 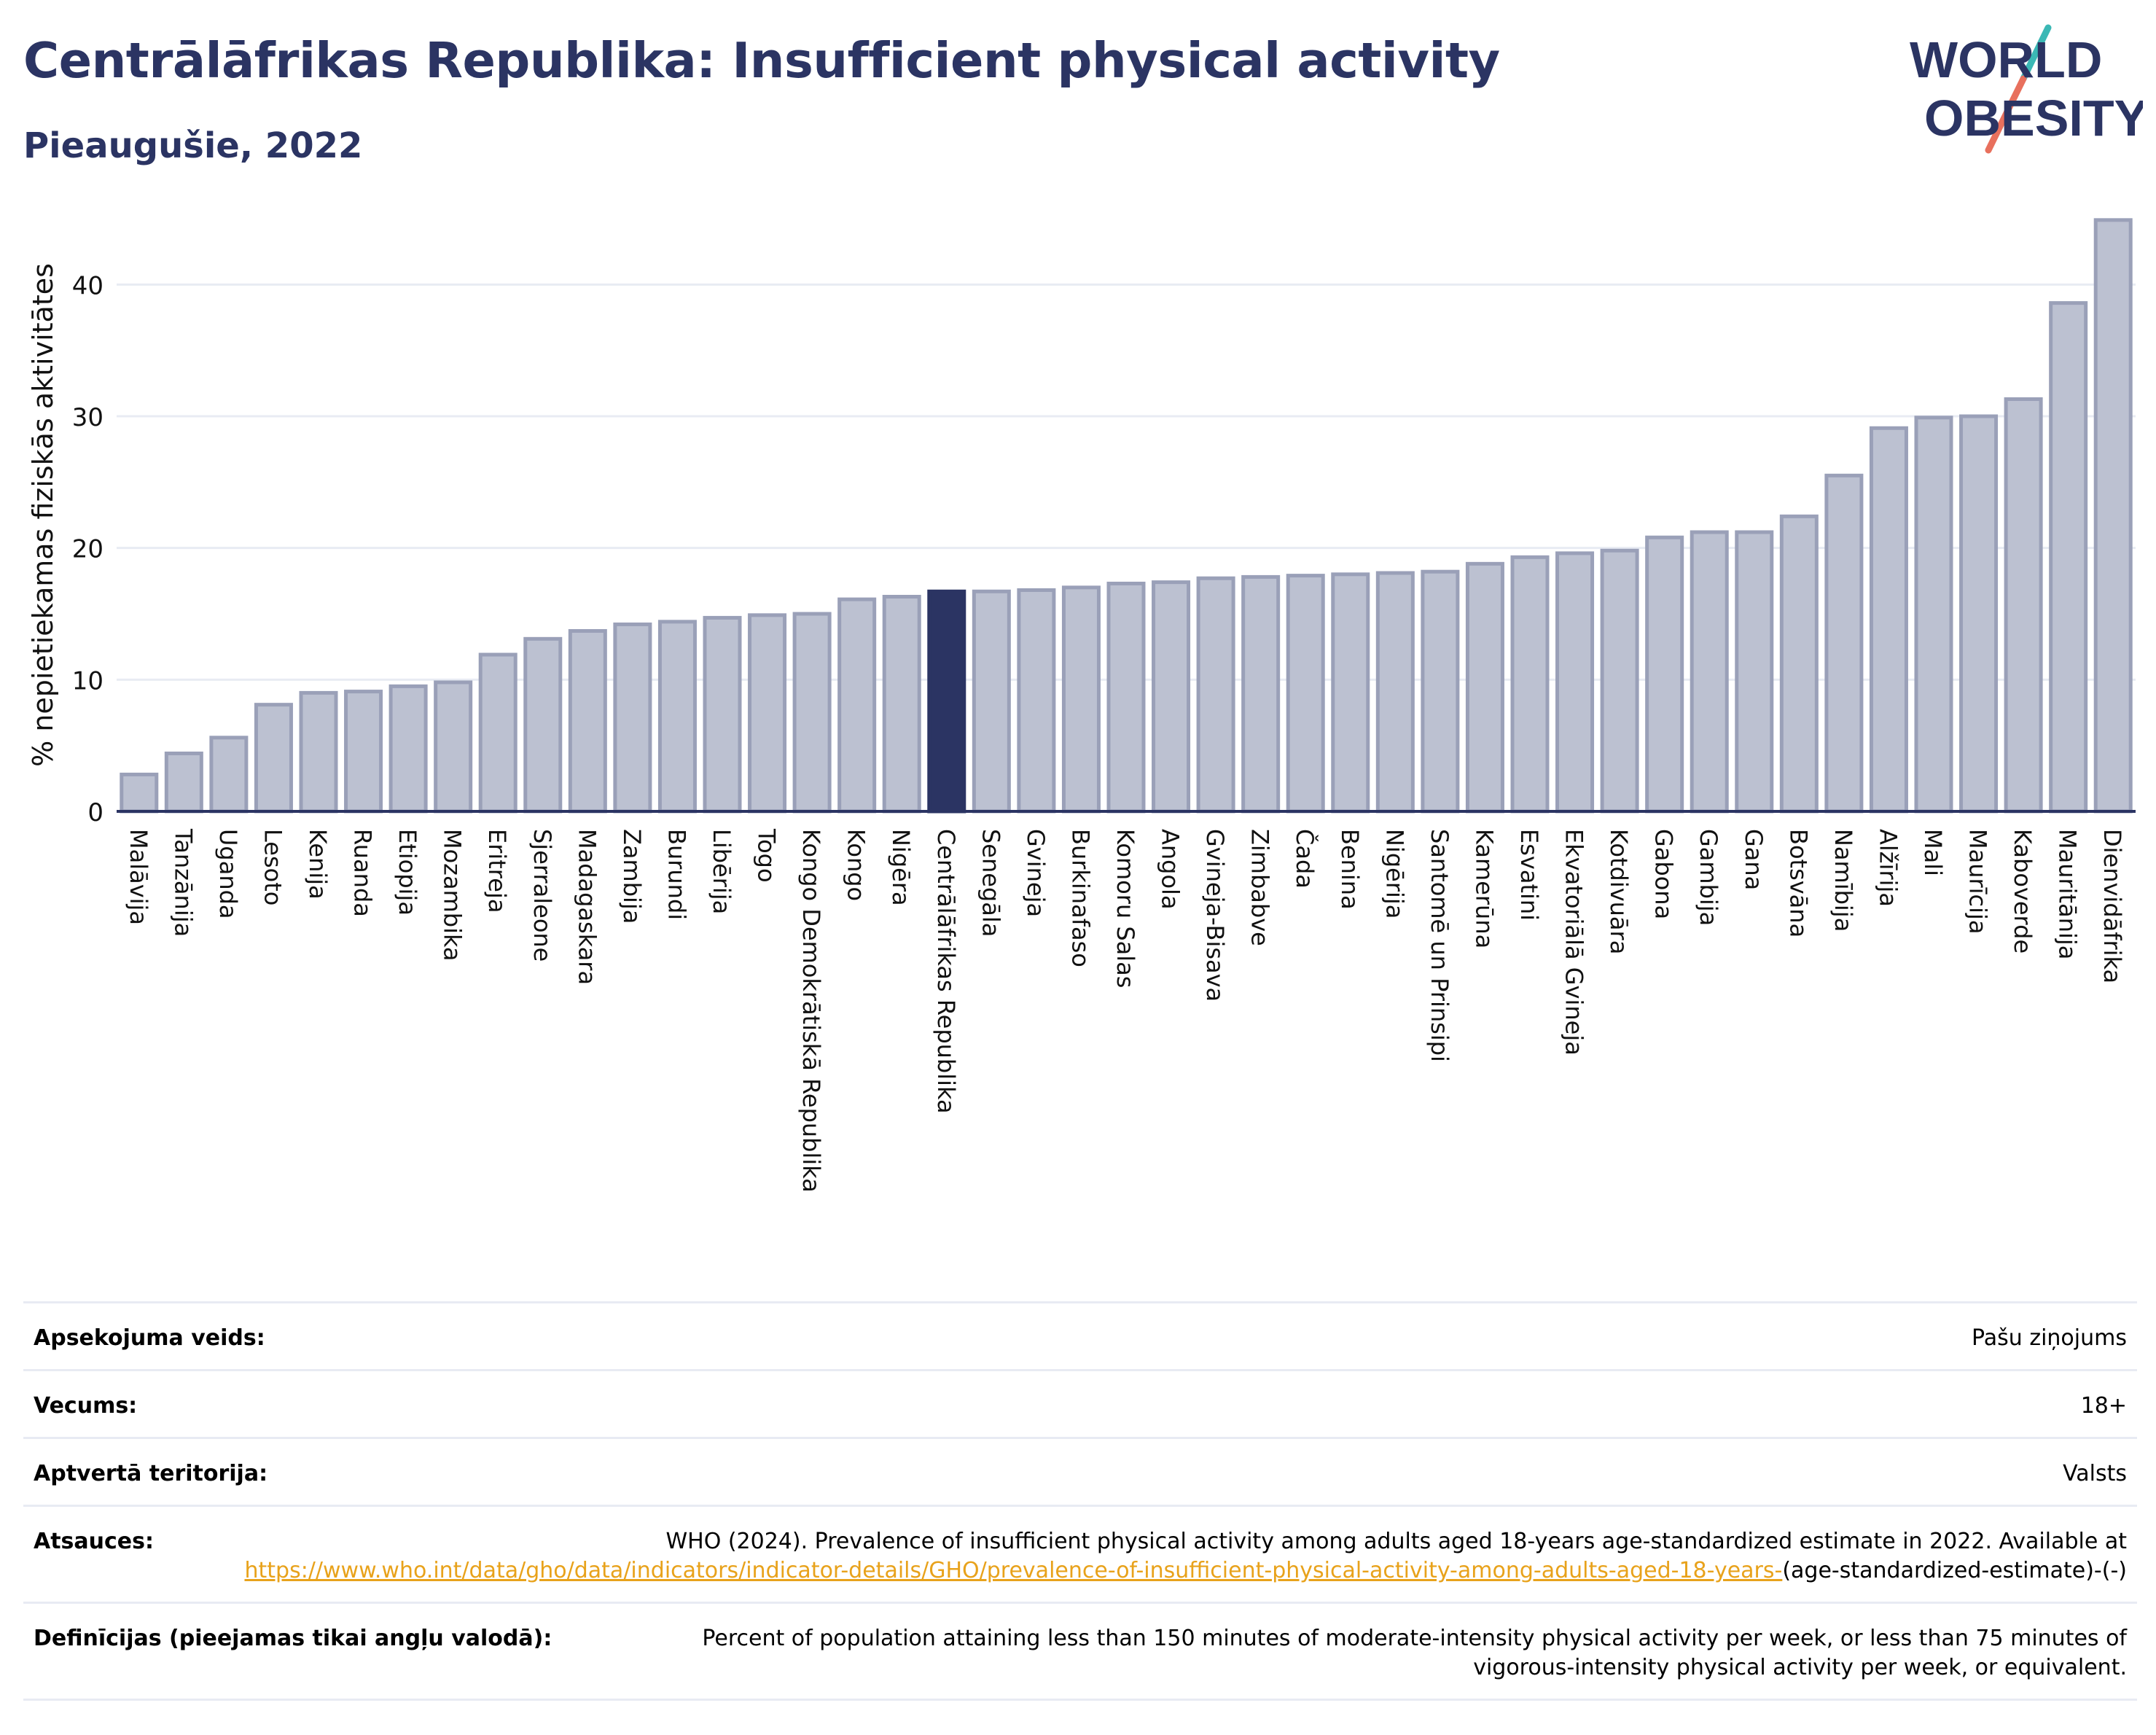 I want to click on x-tick-label: Togo, so click(x=767, y=855).